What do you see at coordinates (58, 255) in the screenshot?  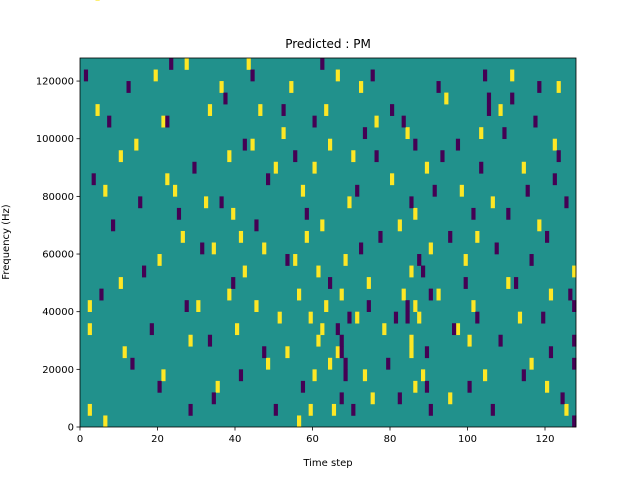 I see `y-axis-ticks: 0 20000 40000 60000 80000 100000 120000` at bounding box center [58, 255].